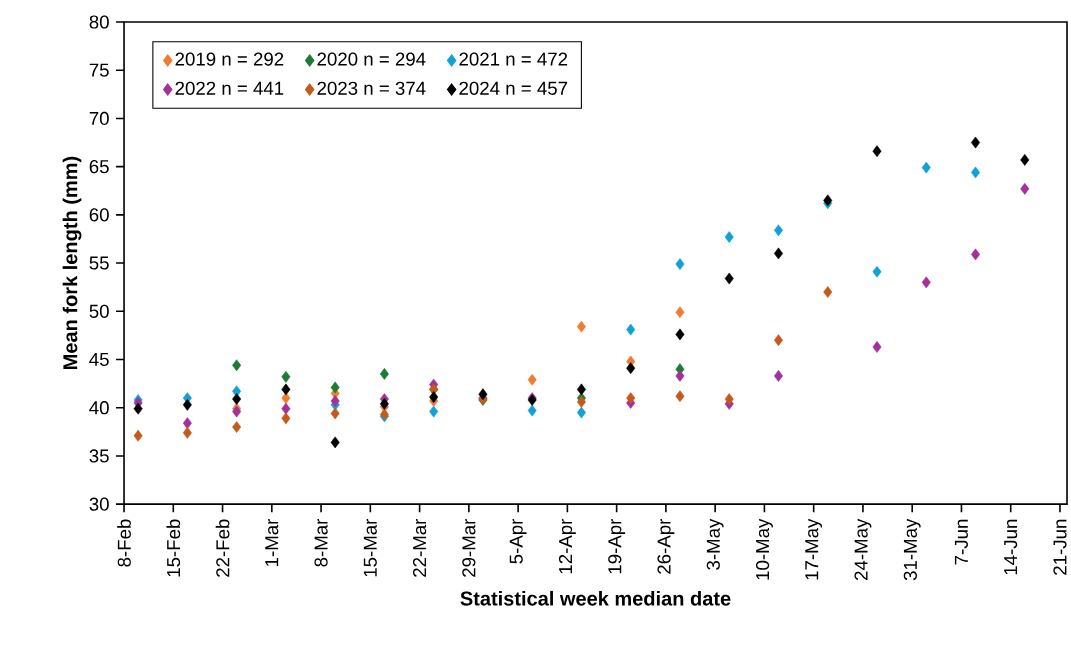  Describe the element at coordinates (419, 547) in the screenshot. I see `x-tick-label: 22-Mar` at that location.